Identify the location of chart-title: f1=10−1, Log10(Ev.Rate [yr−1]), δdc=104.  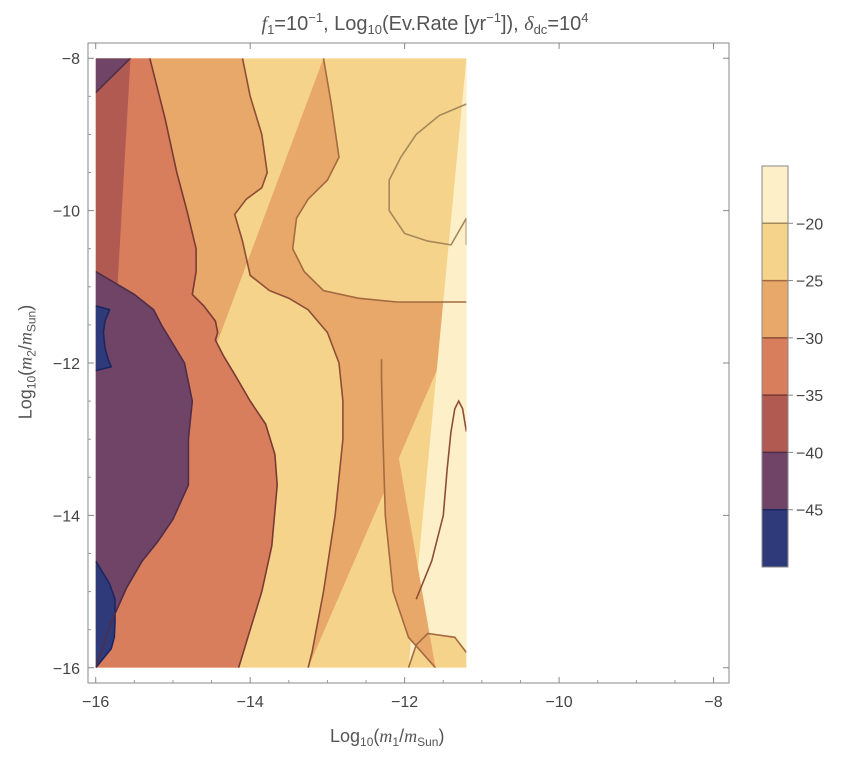
(425, 23).